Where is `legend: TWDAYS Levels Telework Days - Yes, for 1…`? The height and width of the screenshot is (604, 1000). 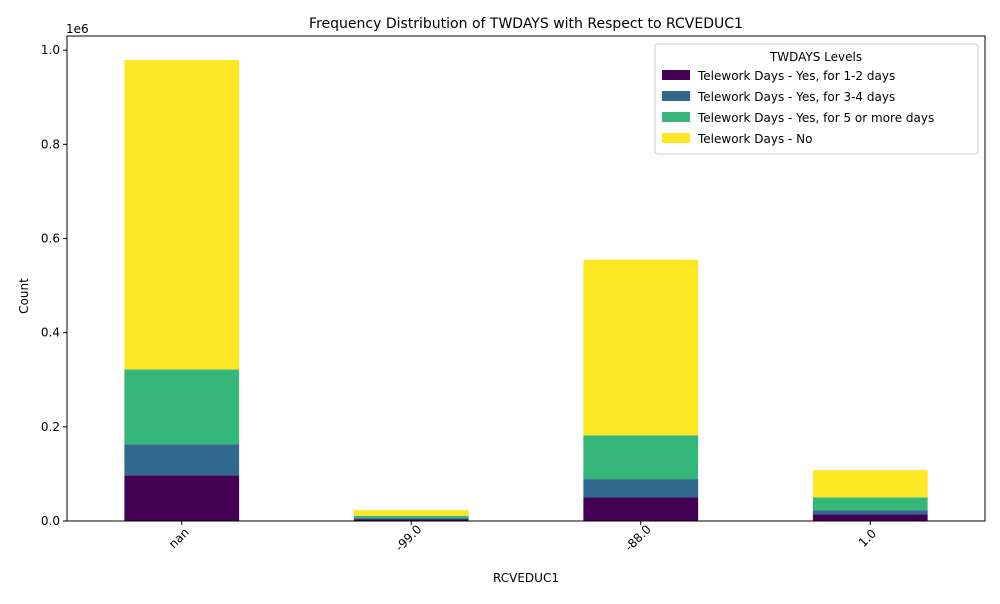
legend: TWDAYS Levels Telework Days - Yes, for 1… is located at coordinates (816, 99).